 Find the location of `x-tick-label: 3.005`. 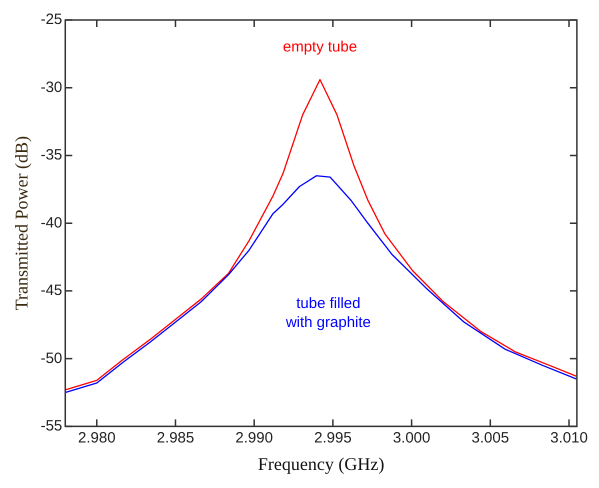

x-tick-label: 3.005 is located at coordinates (491, 438).